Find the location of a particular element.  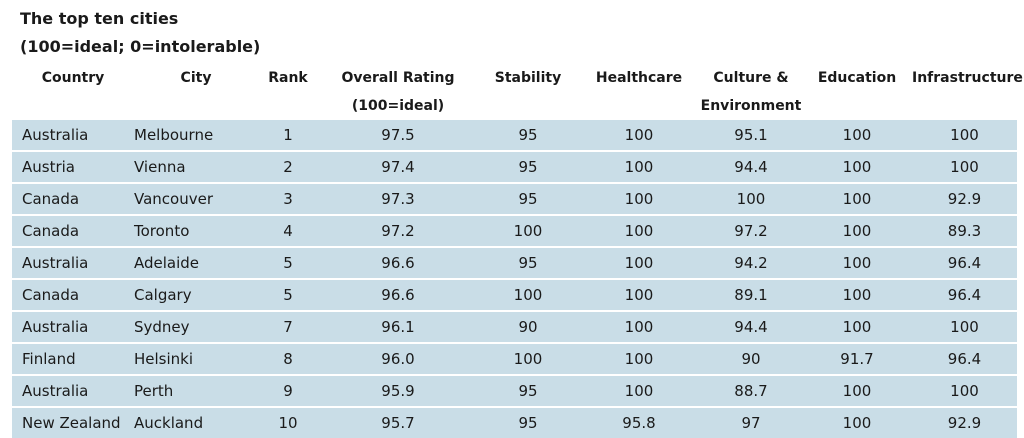

cell-healthcare: 95.8 is located at coordinates (639, 423).